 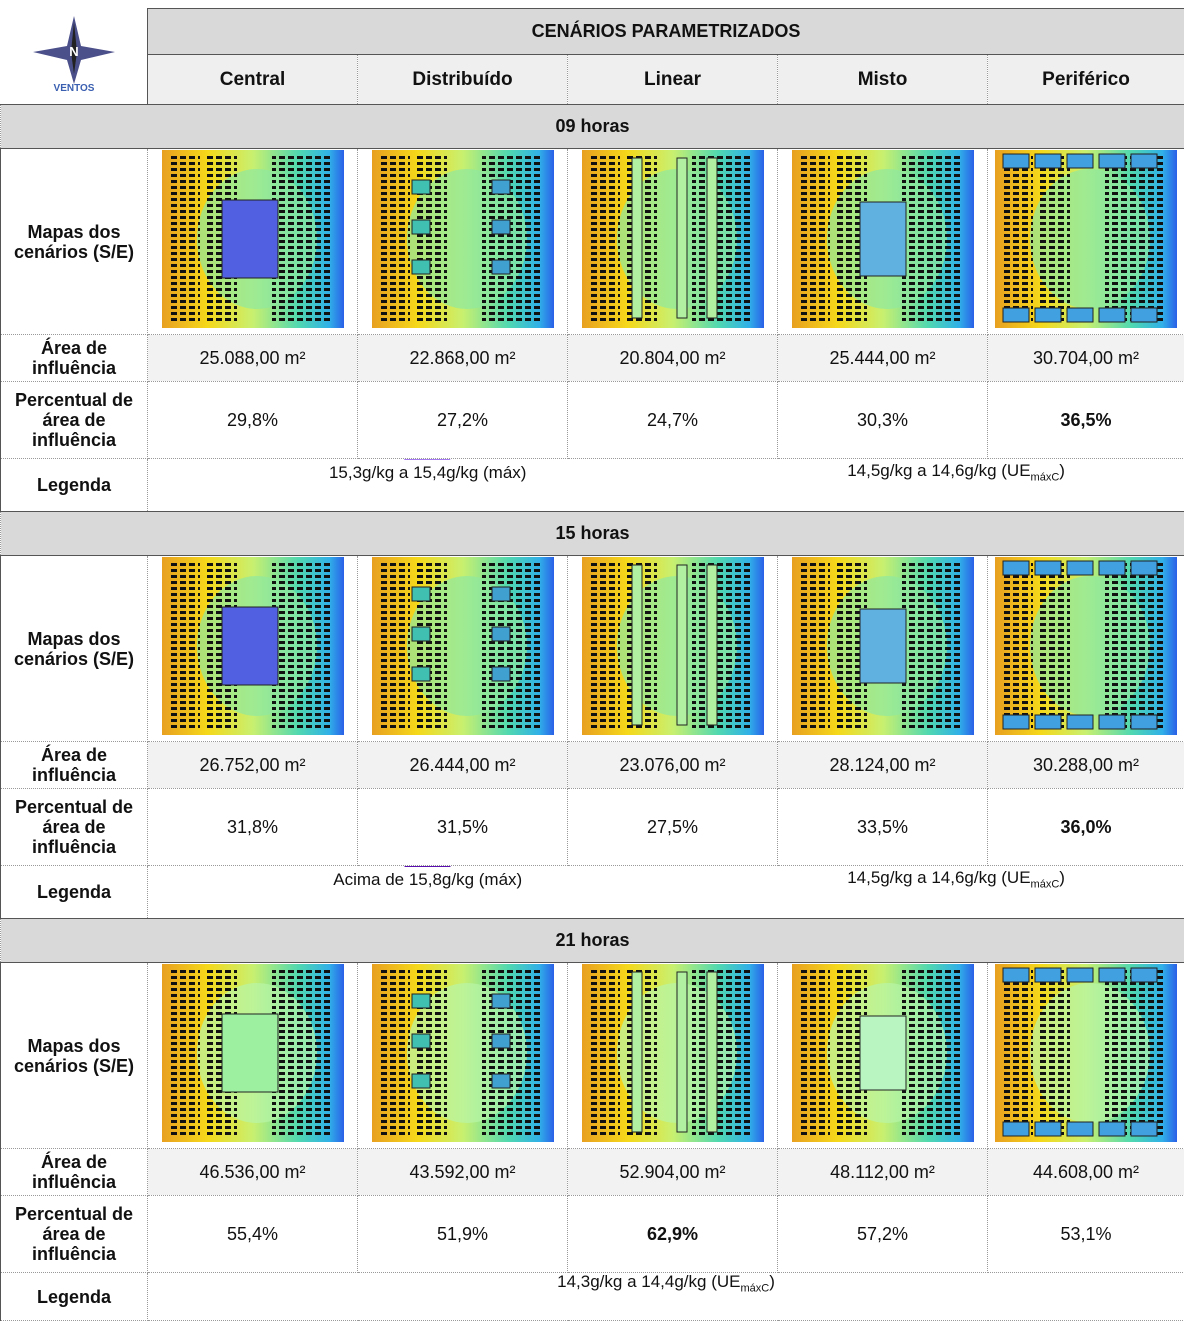 I want to click on section-title: 21 horas, so click(x=592, y=940).